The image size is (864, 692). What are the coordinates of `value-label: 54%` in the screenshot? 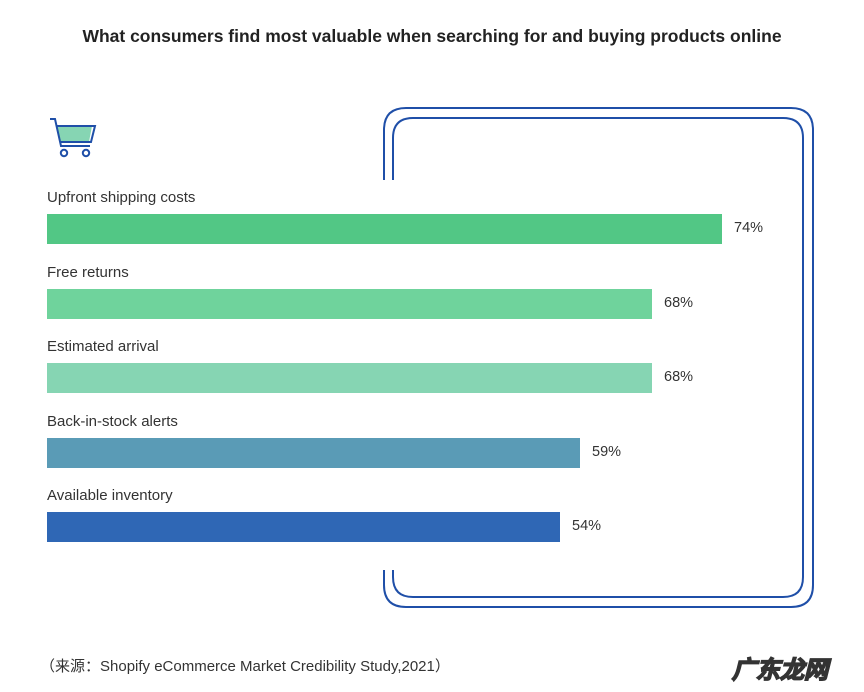 It's located at (587, 526).